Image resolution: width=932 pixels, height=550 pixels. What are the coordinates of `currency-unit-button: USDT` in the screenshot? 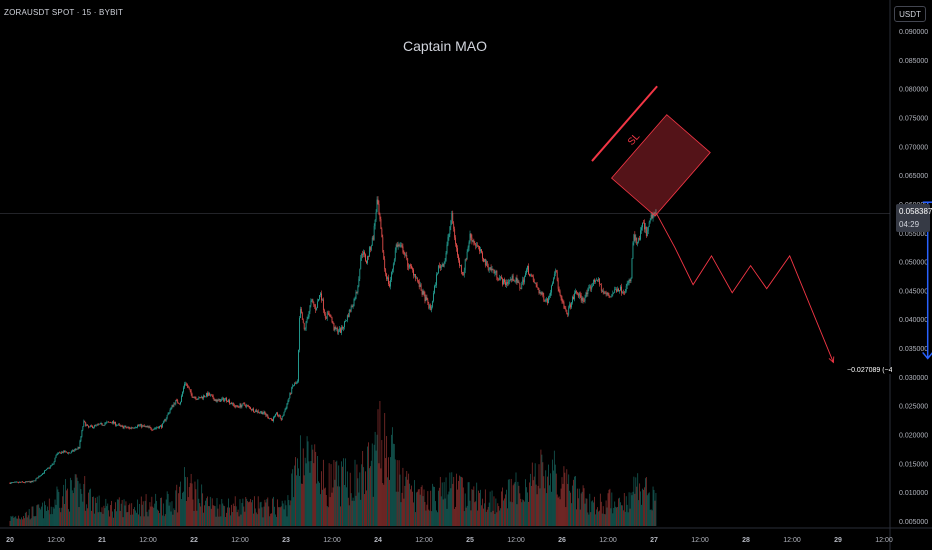 It's located at (910, 14).